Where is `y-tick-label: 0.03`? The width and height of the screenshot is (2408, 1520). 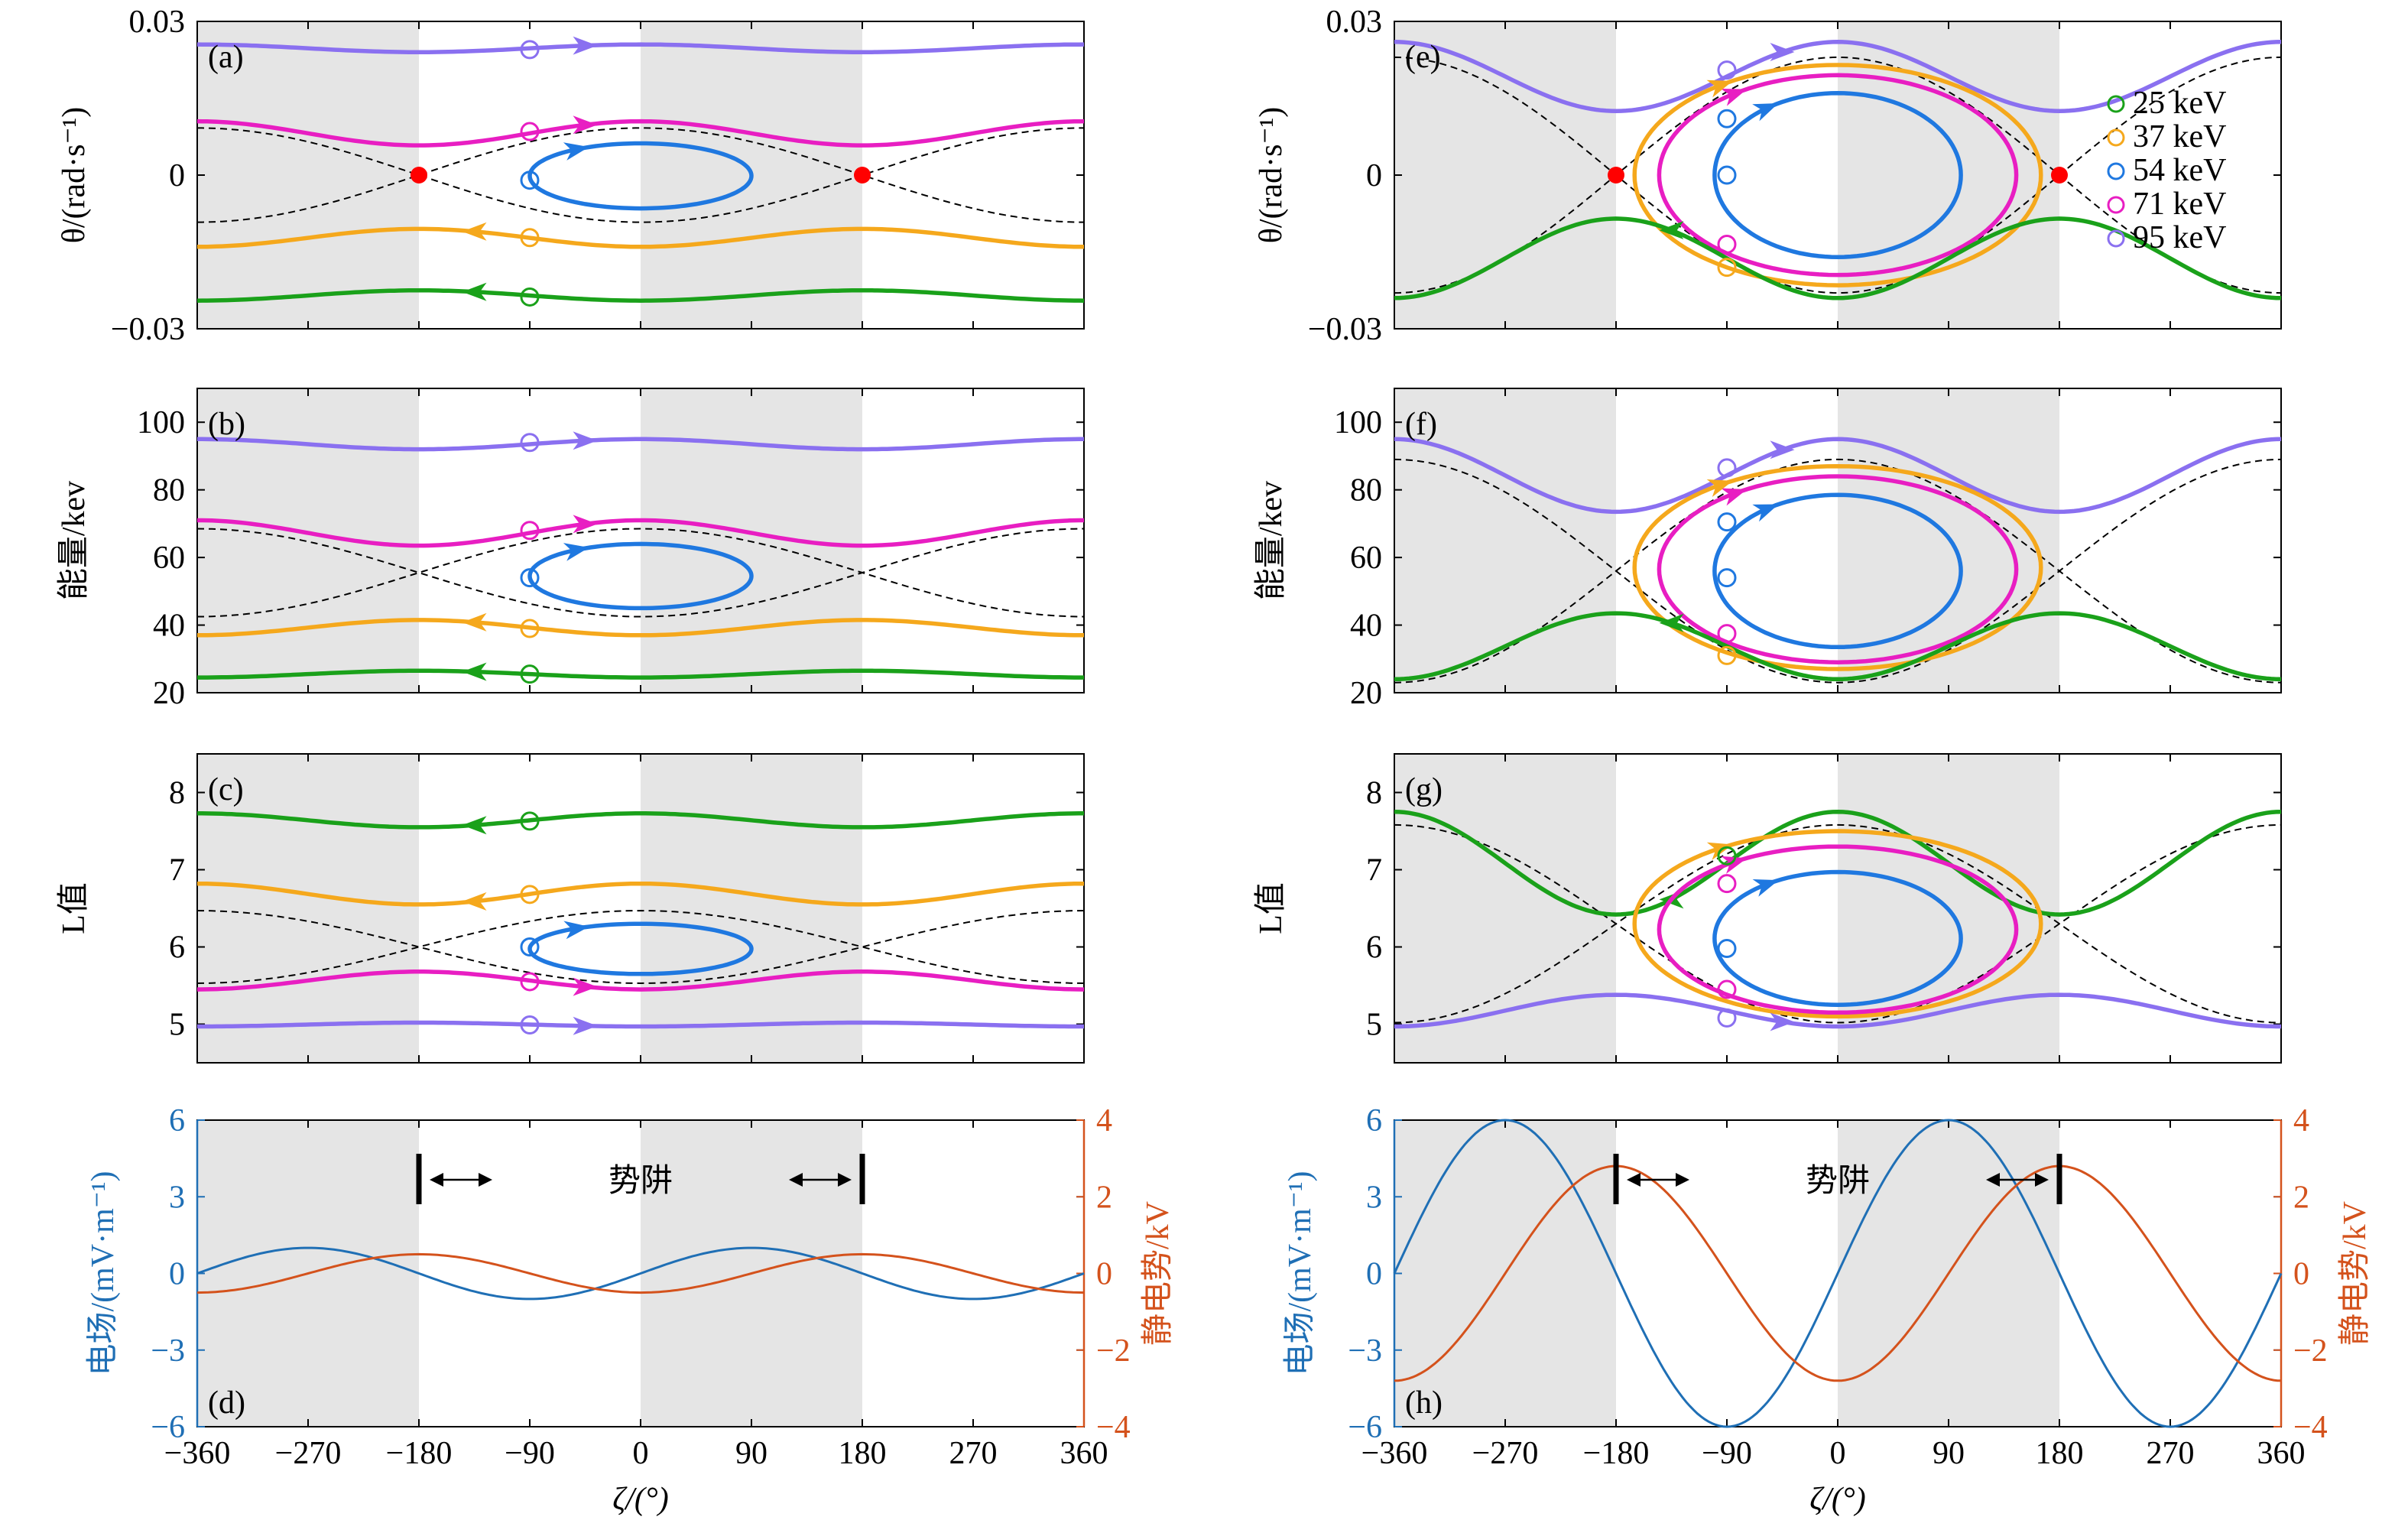 y-tick-label: 0.03 is located at coordinates (158, 22).